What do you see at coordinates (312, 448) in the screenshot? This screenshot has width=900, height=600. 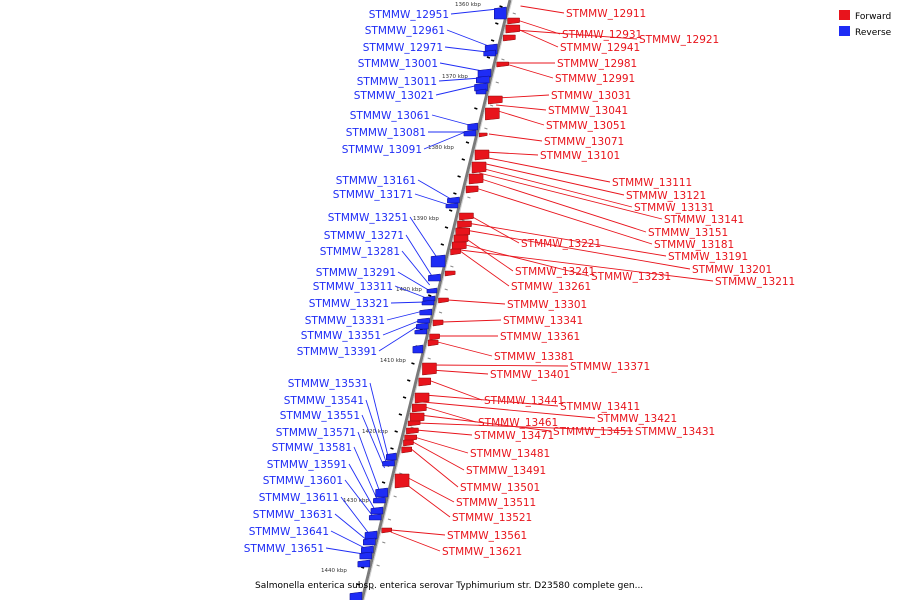 I see `reverse-gene-label: STMMW_13581` at bounding box center [312, 448].